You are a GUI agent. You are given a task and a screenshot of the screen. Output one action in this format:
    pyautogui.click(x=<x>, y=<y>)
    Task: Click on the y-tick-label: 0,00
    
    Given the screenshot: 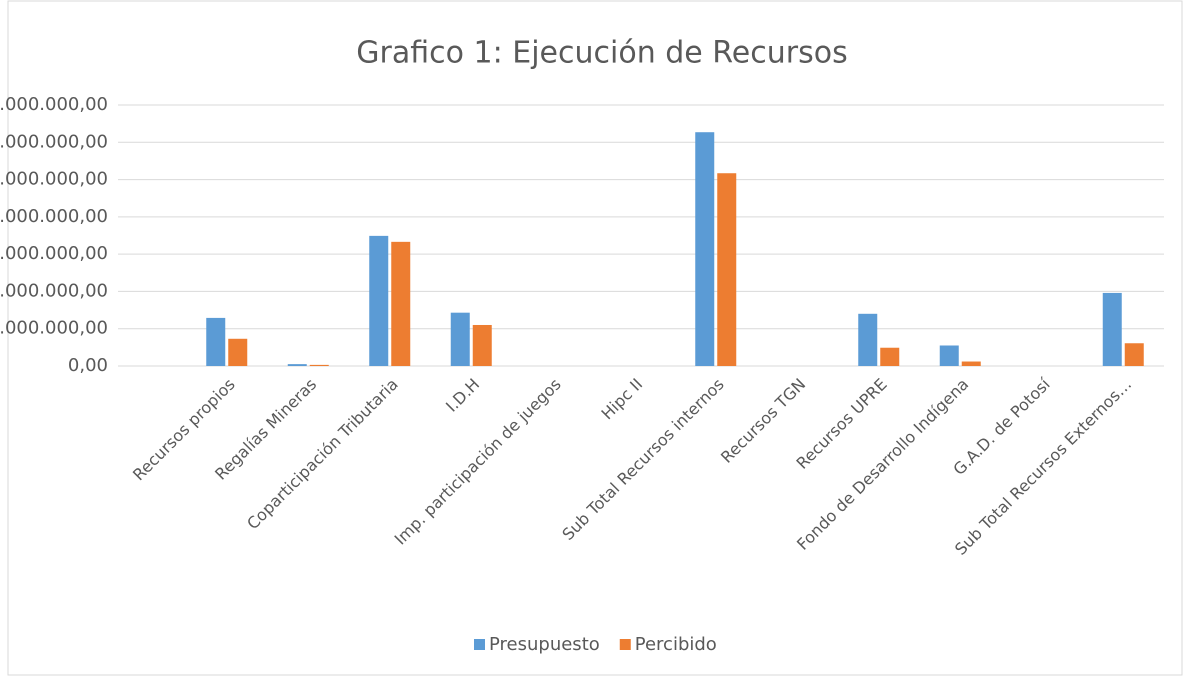 What is the action you would take?
    pyautogui.click(x=88, y=365)
    